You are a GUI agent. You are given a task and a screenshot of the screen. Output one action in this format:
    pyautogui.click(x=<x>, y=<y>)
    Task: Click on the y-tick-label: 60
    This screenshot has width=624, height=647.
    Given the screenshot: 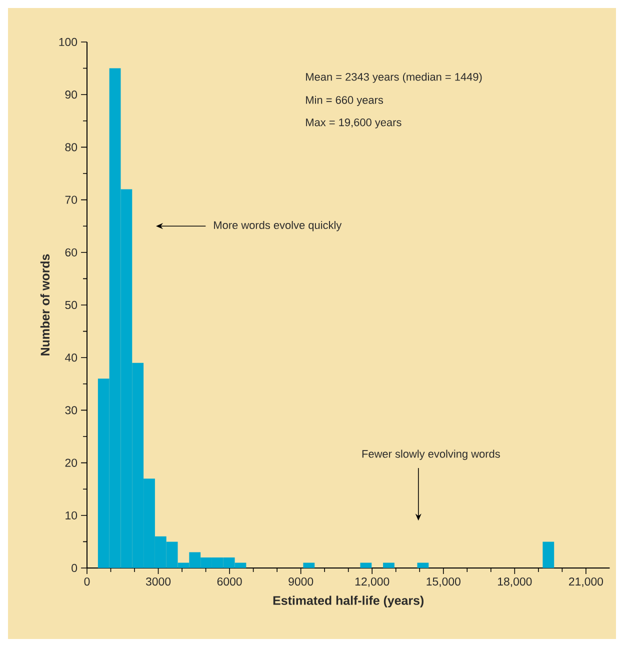 What is the action you would take?
    pyautogui.click(x=71, y=252)
    